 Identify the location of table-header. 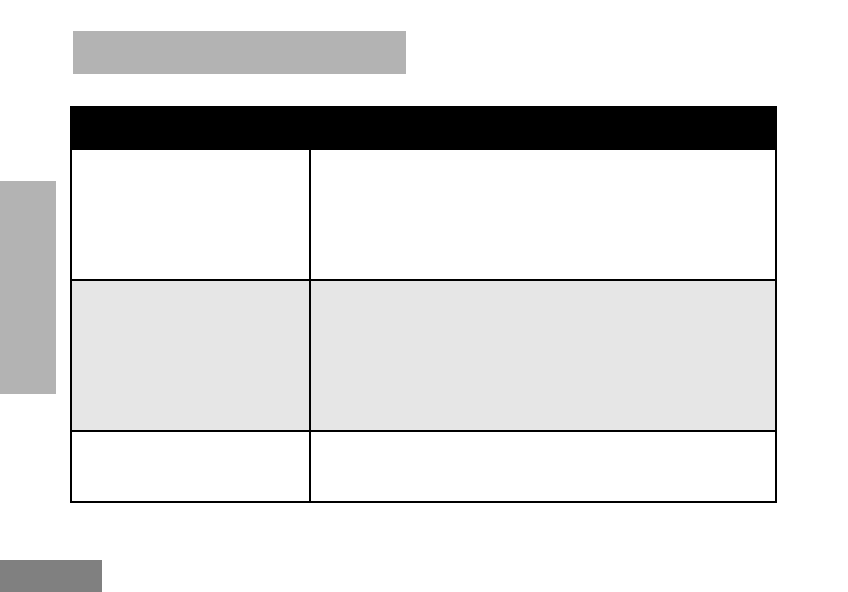
(423, 128).